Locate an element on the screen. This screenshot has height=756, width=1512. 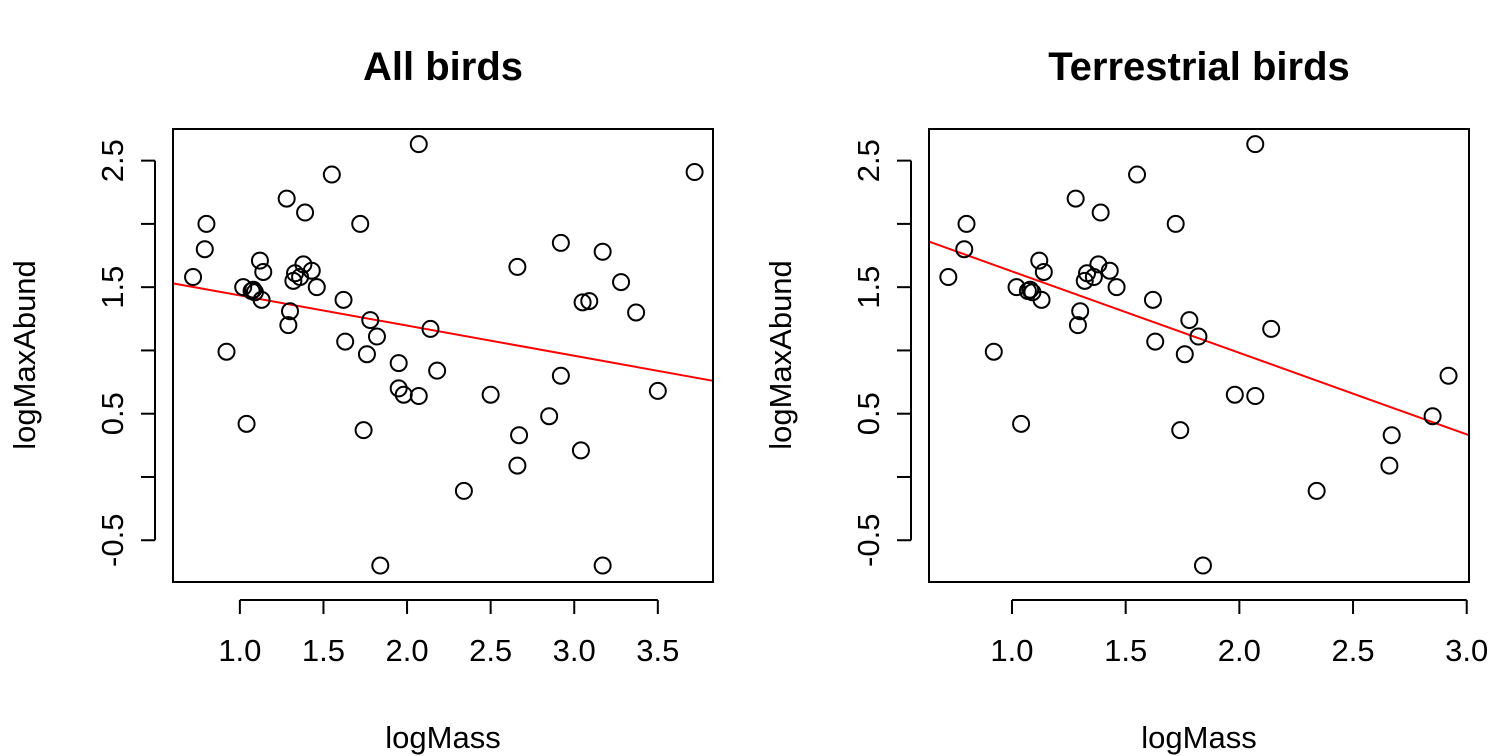
x-tick-label: 1.5 is located at coordinates (1125, 650).